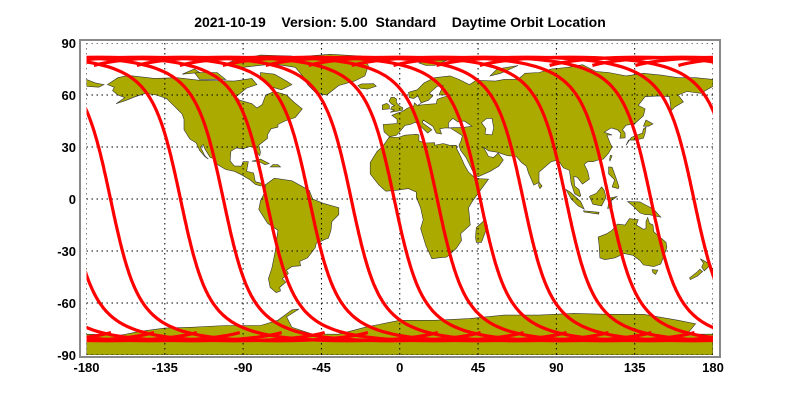 This screenshot has height=400, width=800. I want to click on x-tick-label: -180, so click(86, 367).